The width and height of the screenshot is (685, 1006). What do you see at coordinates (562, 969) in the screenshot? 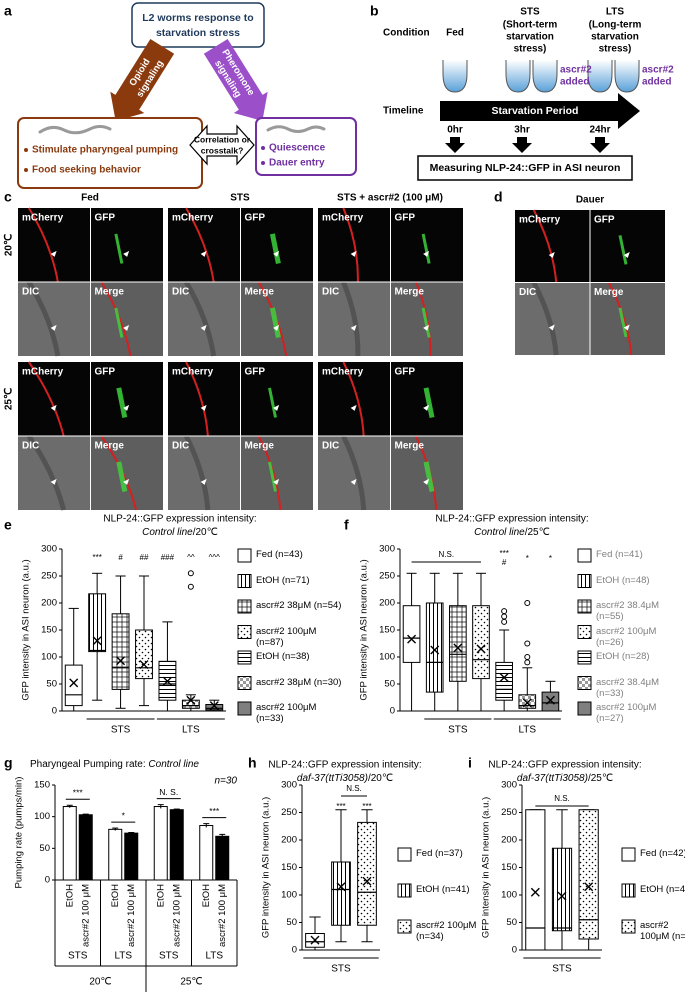
I see `group-label: STS` at bounding box center [562, 969].